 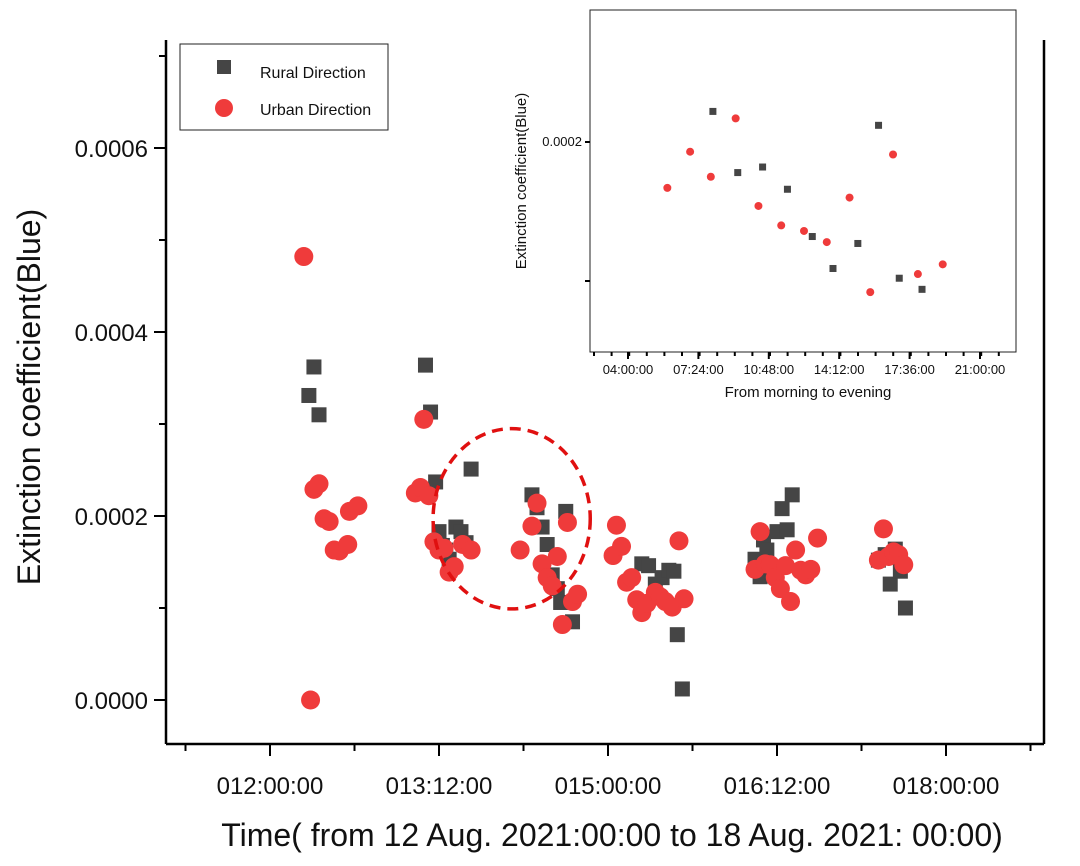 I want to click on x-tick-label: 015:00:00, so click(x=608, y=786).